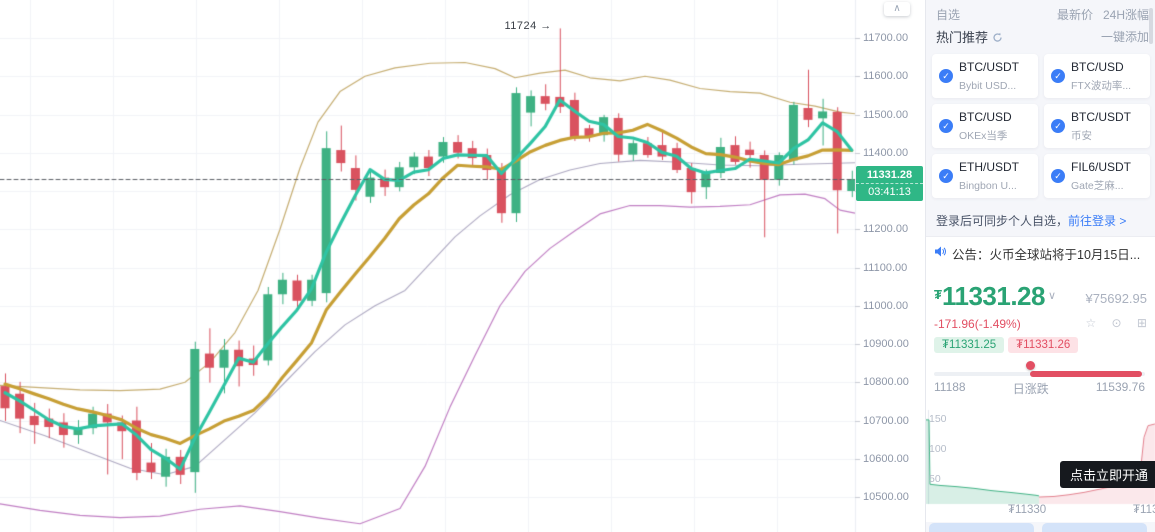  I want to click on cny-value: ¥75692.95, so click(1116, 298).